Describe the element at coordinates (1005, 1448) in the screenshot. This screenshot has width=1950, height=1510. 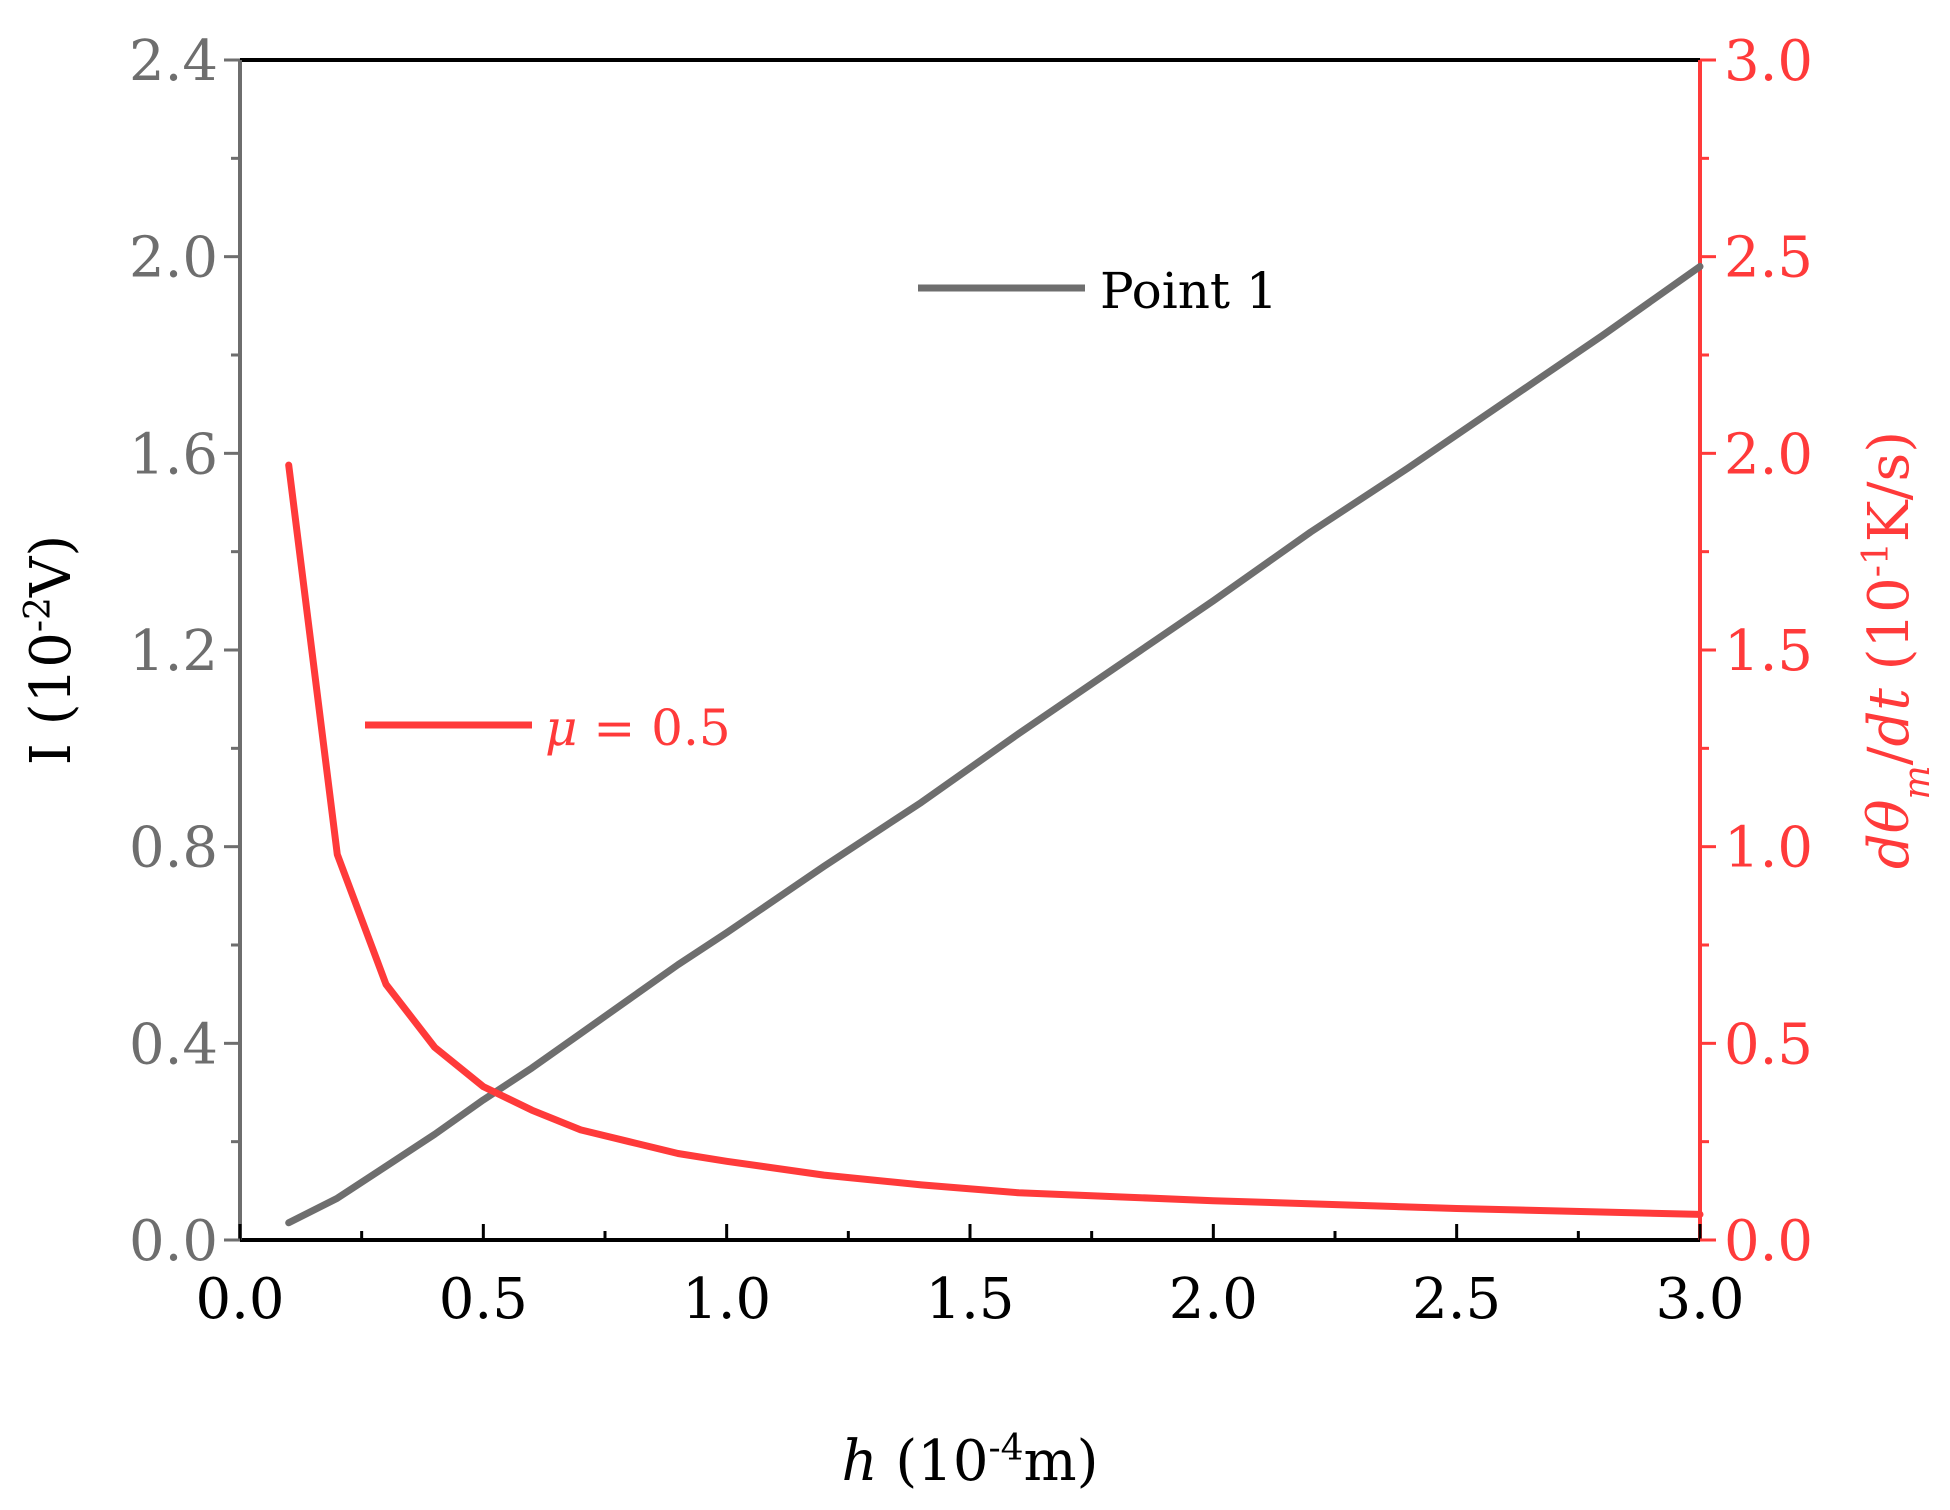
I see `x-axis-title-sup: -4` at that location.